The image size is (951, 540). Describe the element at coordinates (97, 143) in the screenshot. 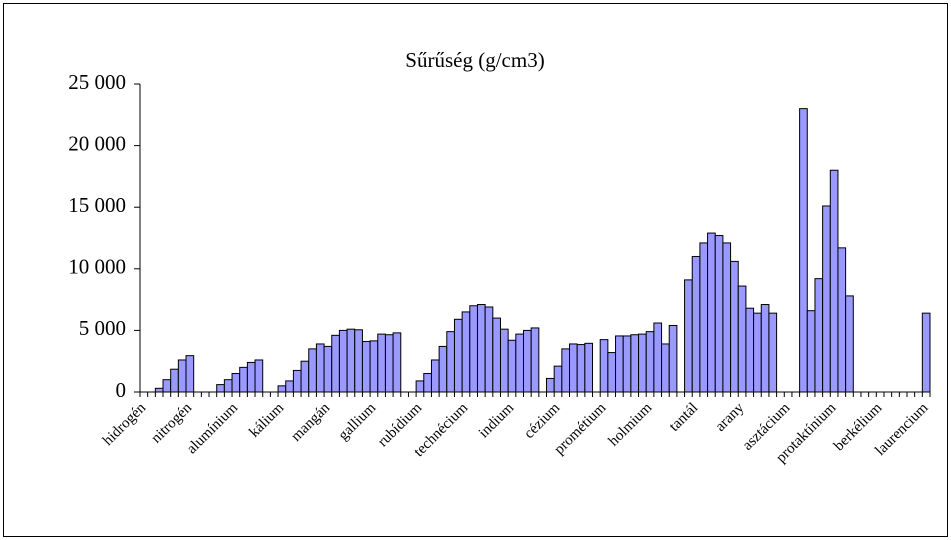

I see `y-tick-label: 20 000` at that location.